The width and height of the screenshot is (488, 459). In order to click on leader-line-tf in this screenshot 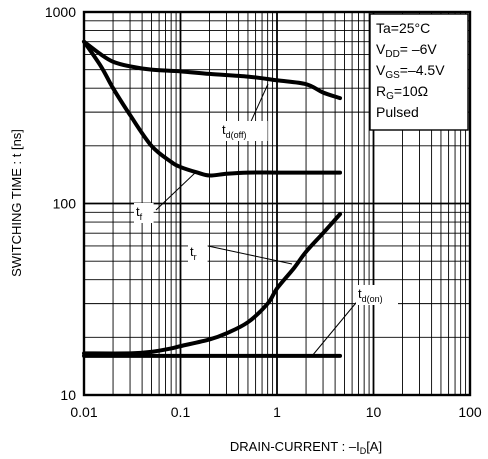, I will do `click(176, 191)`.